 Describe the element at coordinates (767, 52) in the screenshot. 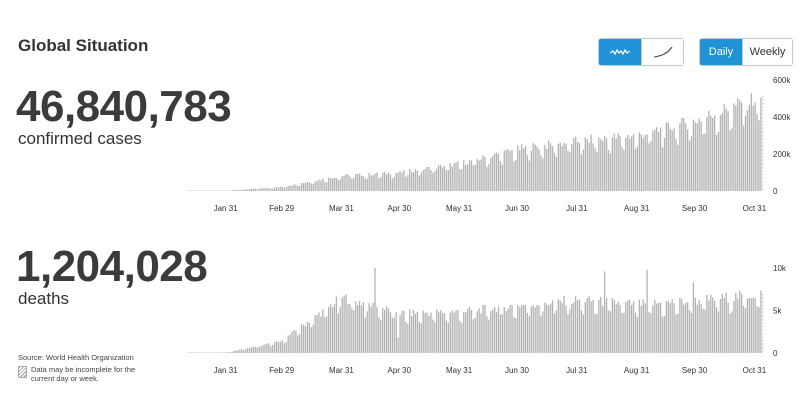

I see `weekly-button: Weekly` at that location.